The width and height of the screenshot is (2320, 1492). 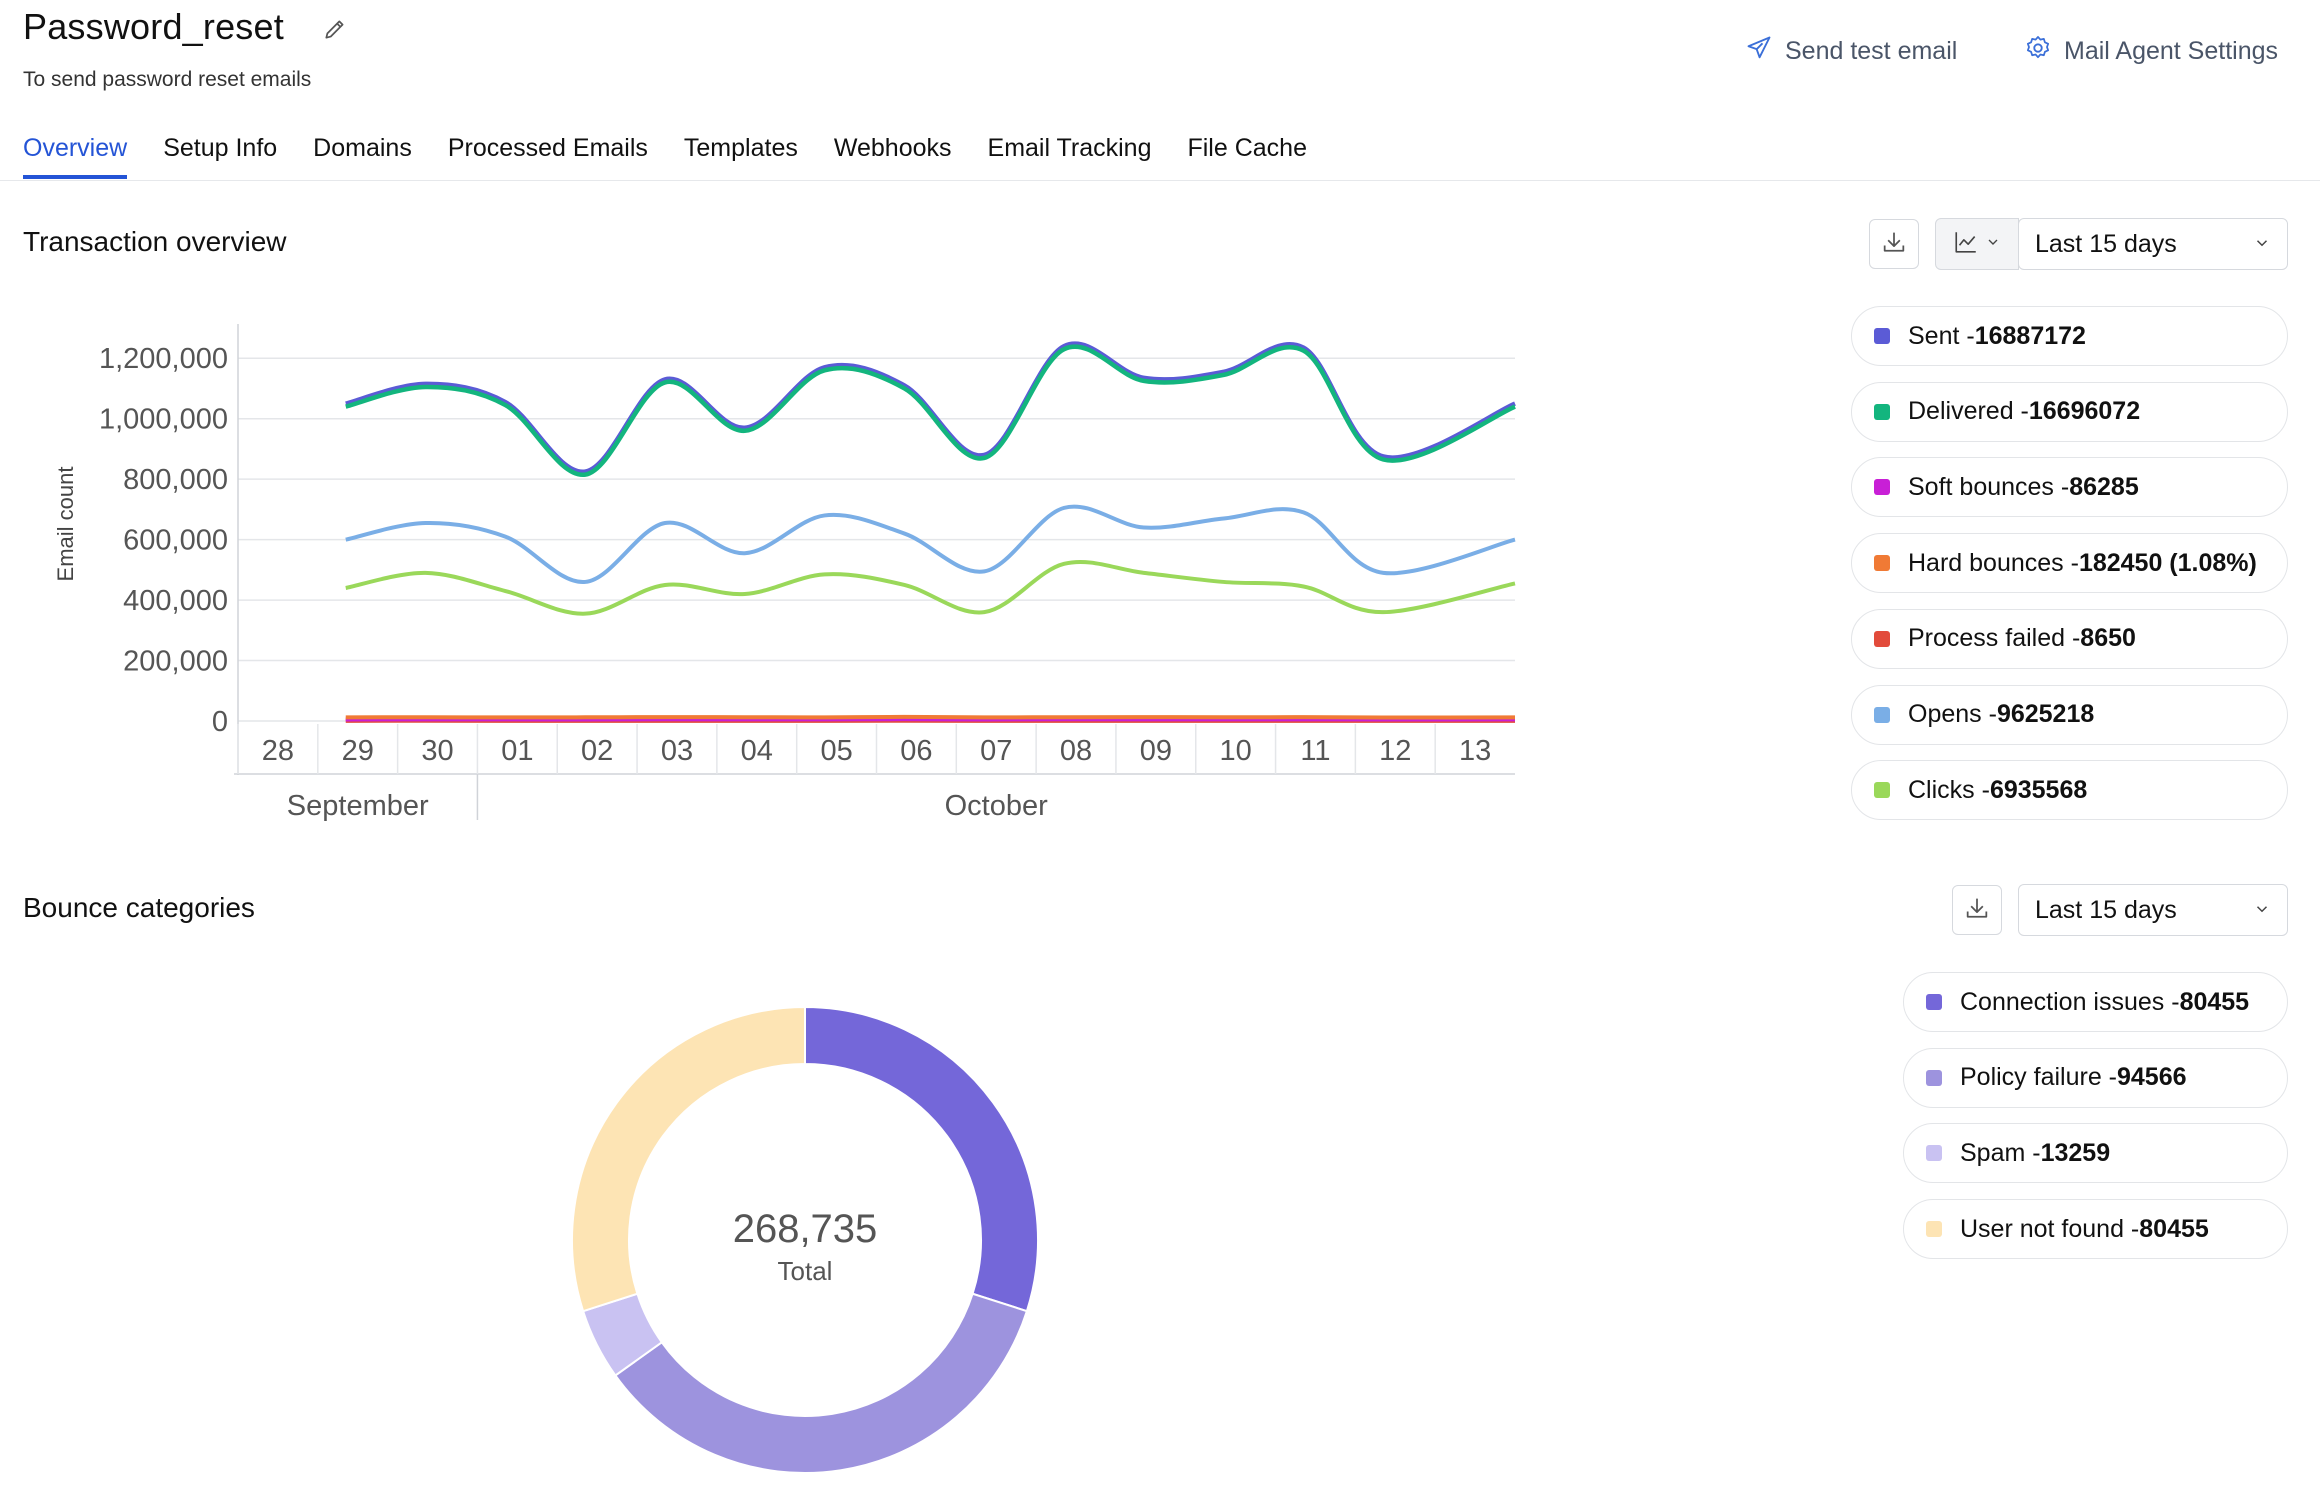 What do you see at coordinates (175, 601) in the screenshot?
I see `y-tick-label: 400,000` at bounding box center [175, 601].